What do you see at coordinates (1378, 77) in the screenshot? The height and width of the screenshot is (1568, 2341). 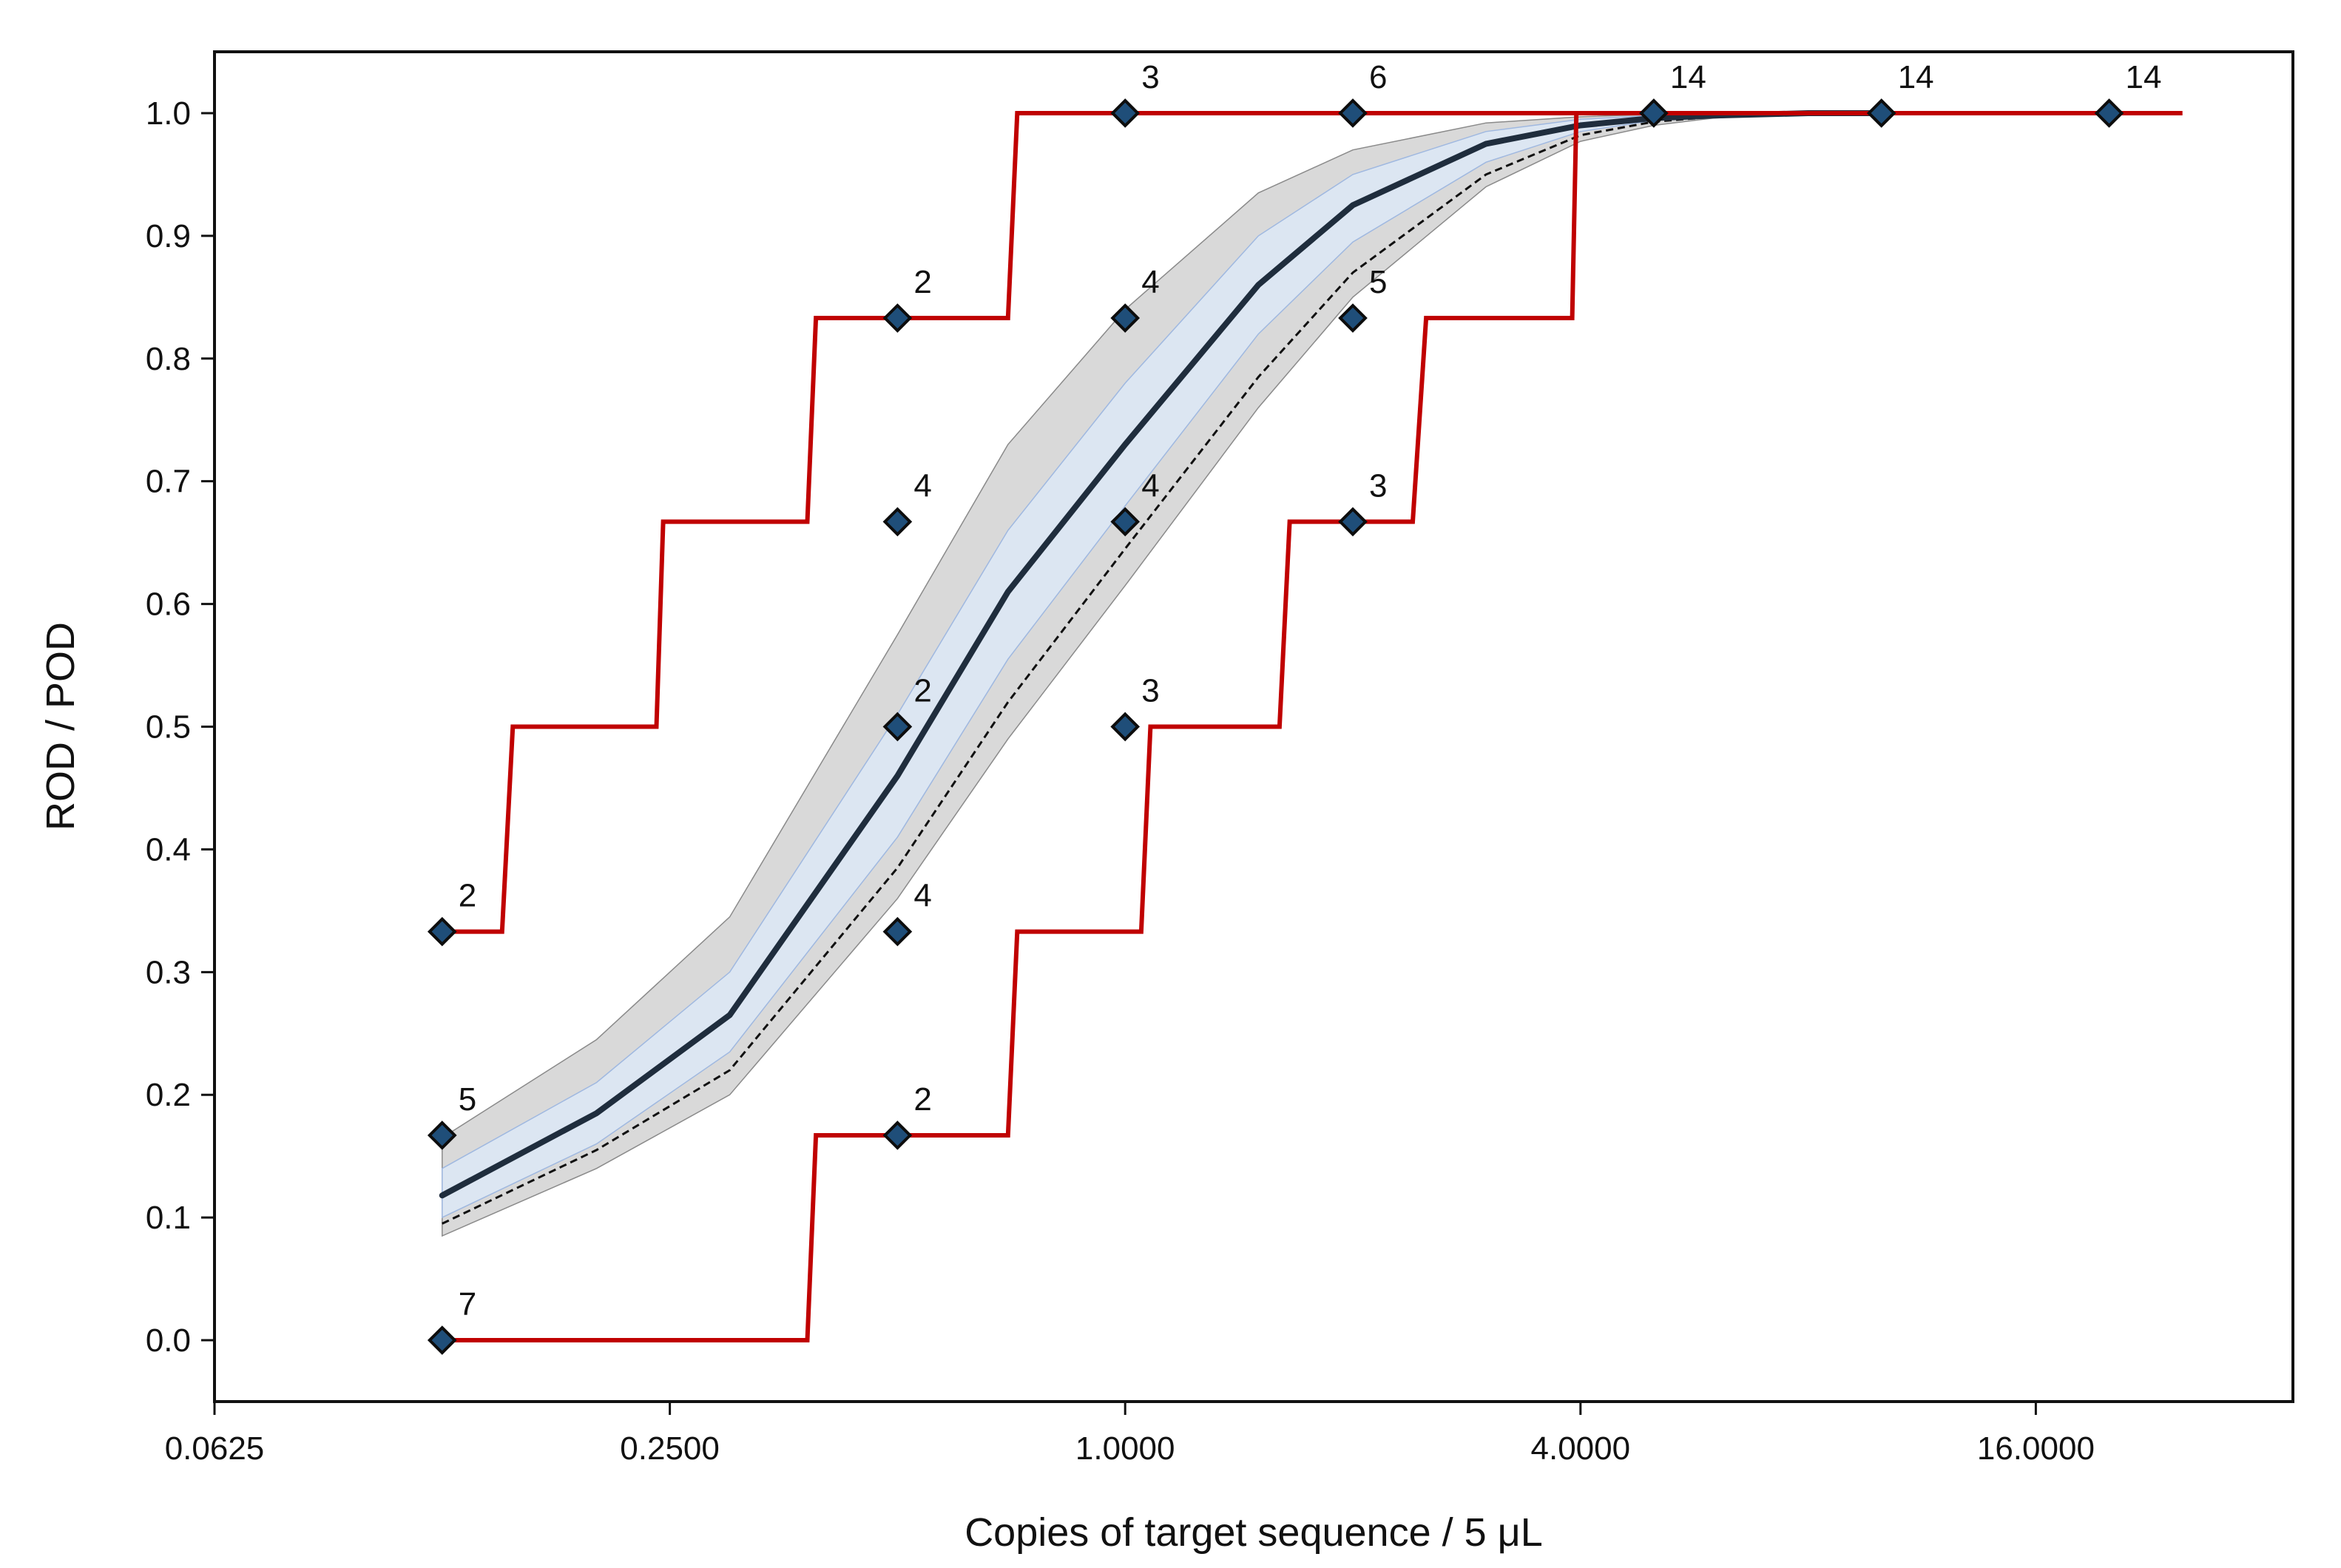 I see `data-point-count-label: 6` at bounding box center [1378, 77].